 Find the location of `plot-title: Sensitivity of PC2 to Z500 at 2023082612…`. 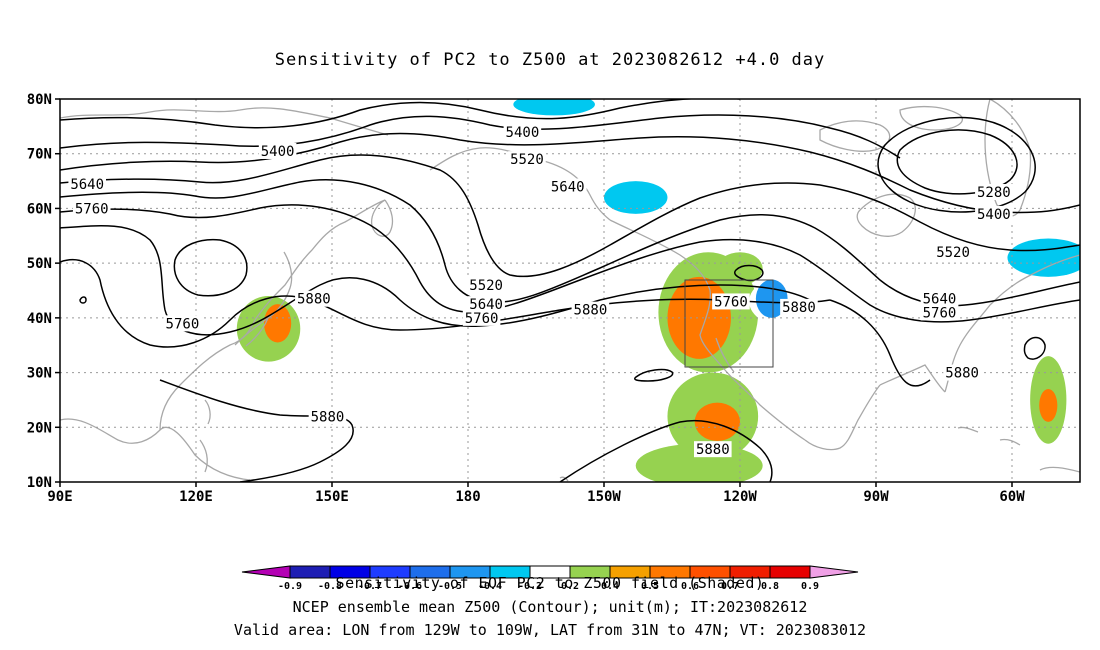

plot-title: Sensitivity of PC2 to Z500 at 2023082612… is located at coordinates (550, 60).